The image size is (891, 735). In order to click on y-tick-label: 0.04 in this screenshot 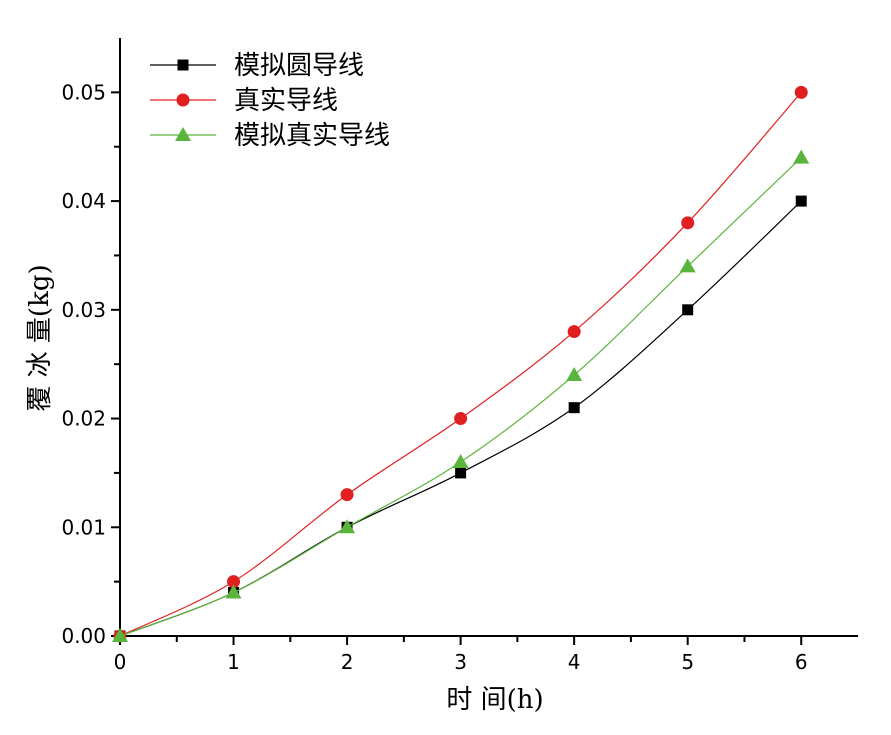, I will do `click(83, 201)`.